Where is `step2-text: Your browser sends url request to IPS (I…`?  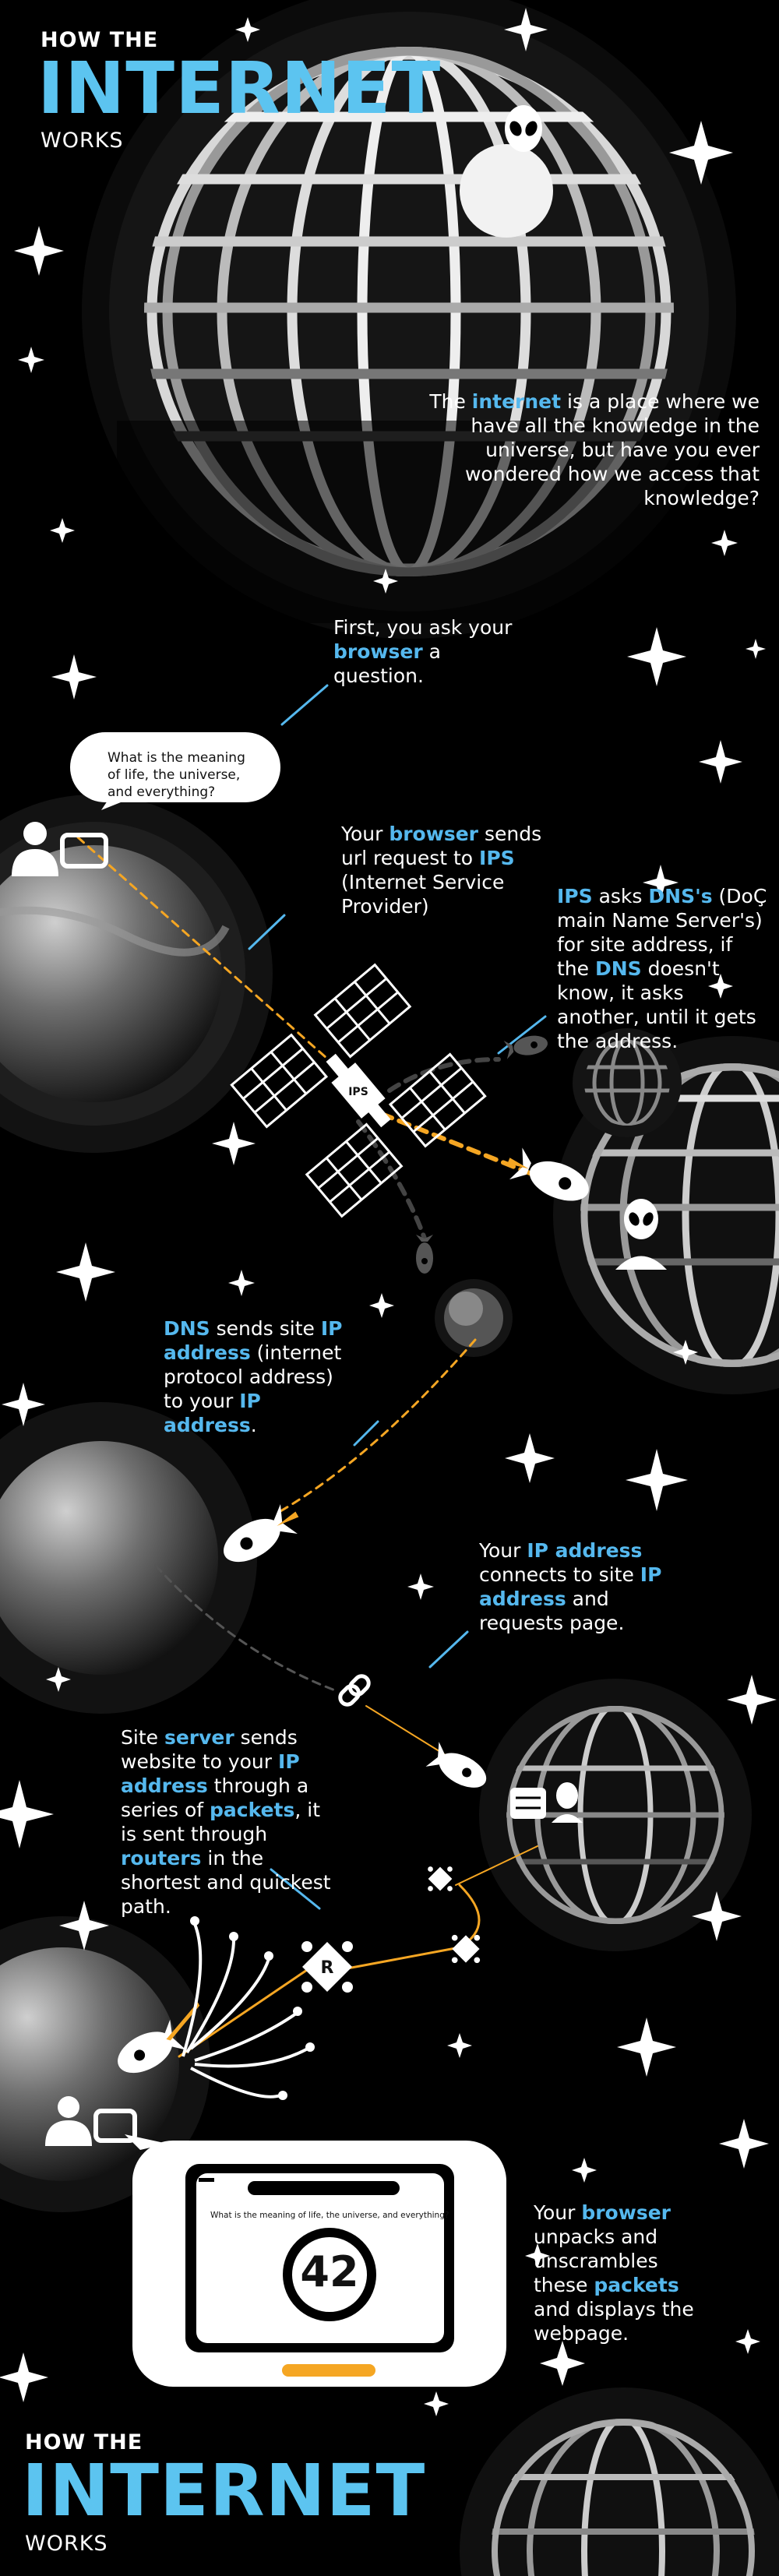 step2-text: Your browser sends url request to IPS (I… is located at coordinates (442, 871).